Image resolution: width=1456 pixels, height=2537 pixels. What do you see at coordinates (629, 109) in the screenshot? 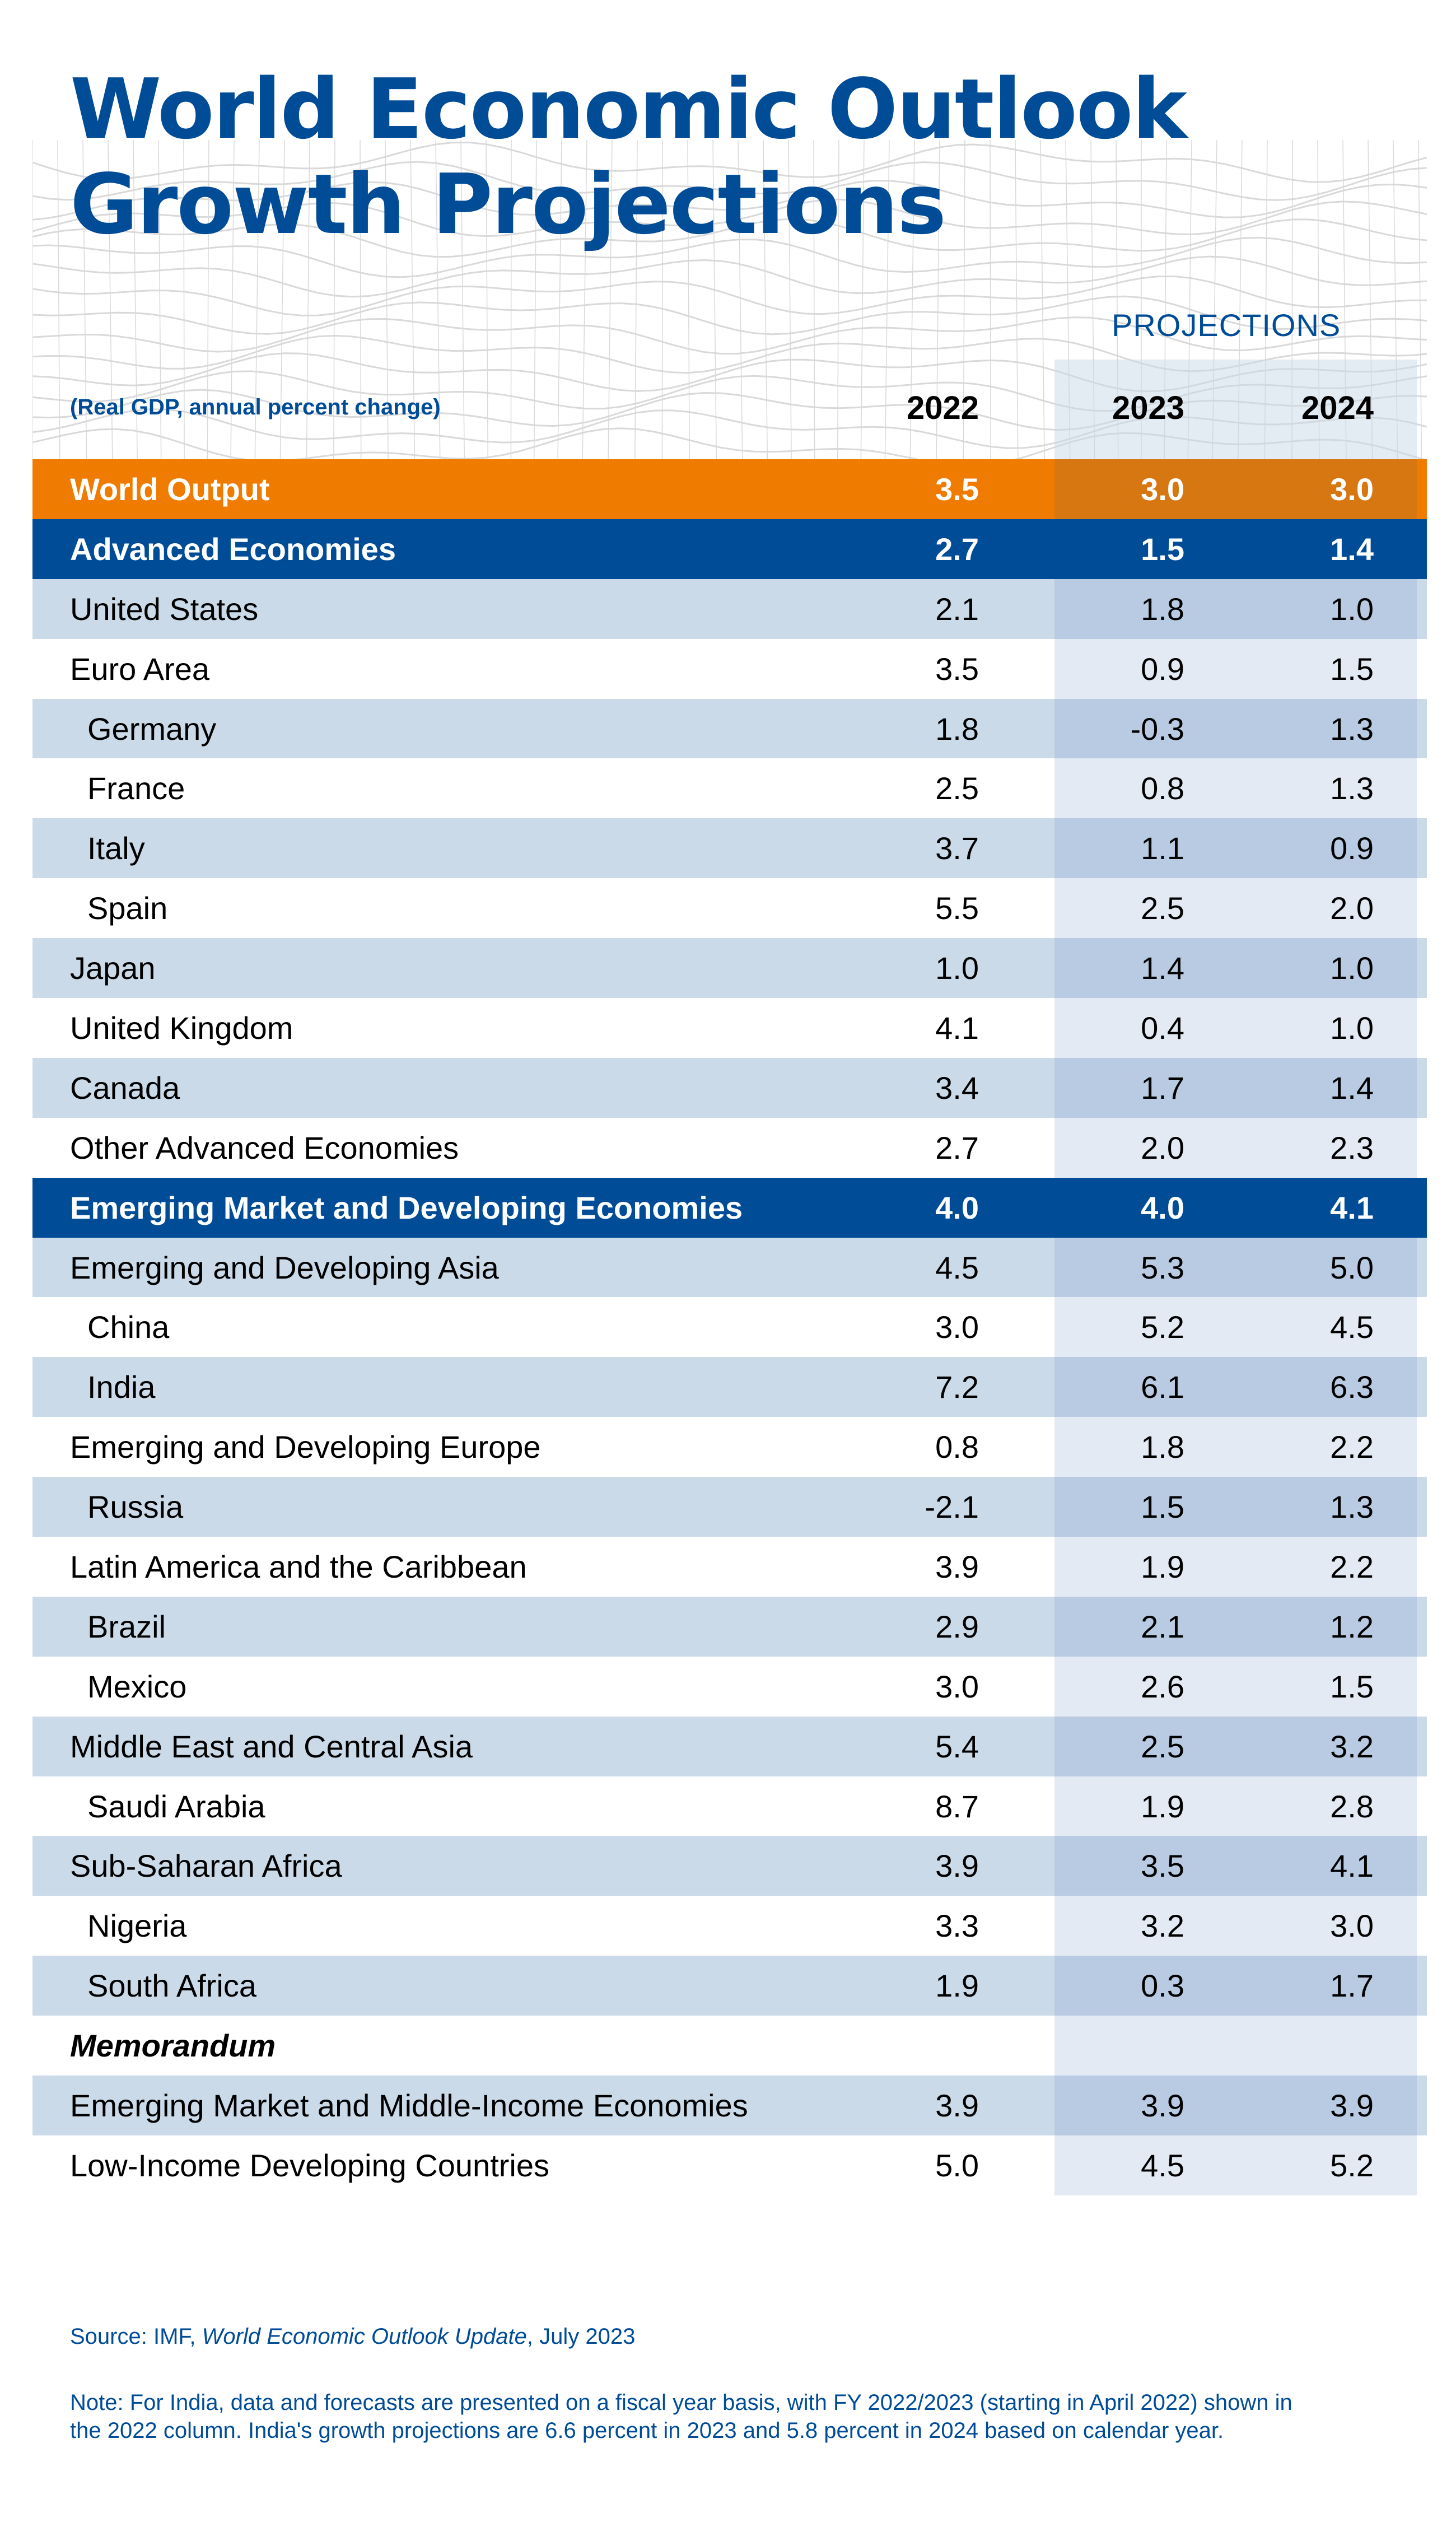
I see `title-line-1: World Economic Outlook` at bounding box center [629, 109].